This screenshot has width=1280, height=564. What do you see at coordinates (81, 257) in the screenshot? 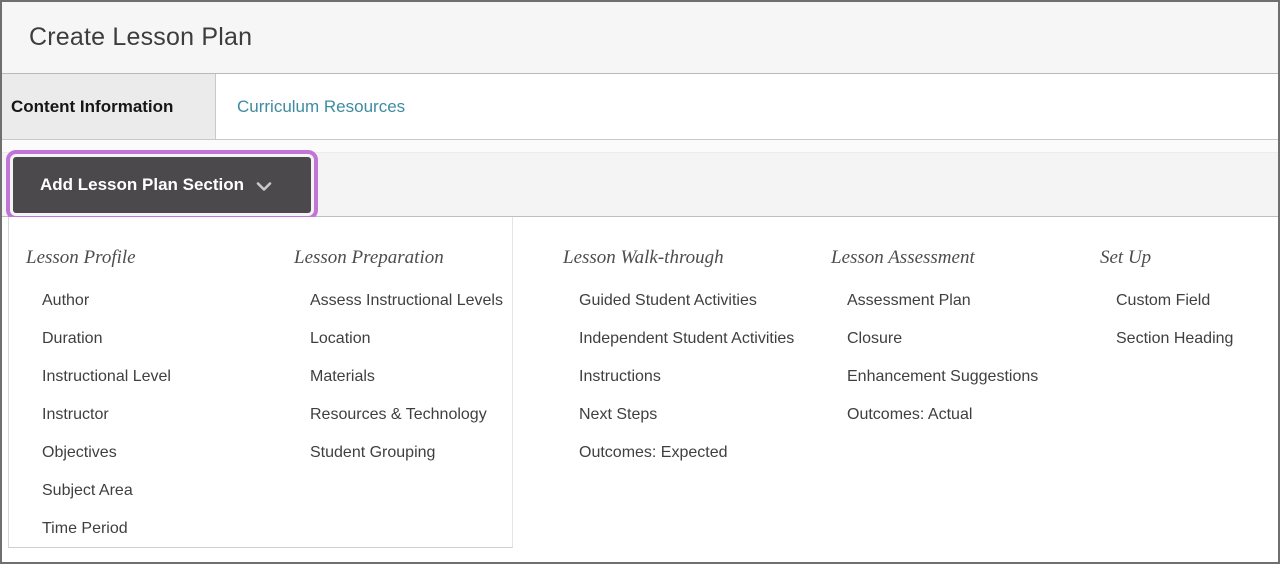
I see `menu-column-heading: Lesson Profile` at bounding box center [81, 257].